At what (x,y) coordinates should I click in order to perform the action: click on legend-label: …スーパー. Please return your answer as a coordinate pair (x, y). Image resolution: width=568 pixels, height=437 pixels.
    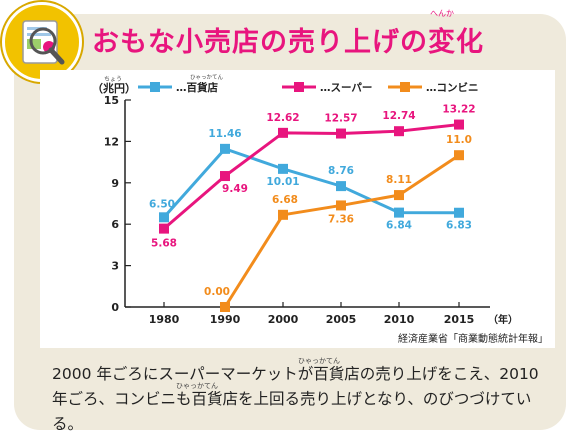
    Looking at the image, I should click on (346, 88).